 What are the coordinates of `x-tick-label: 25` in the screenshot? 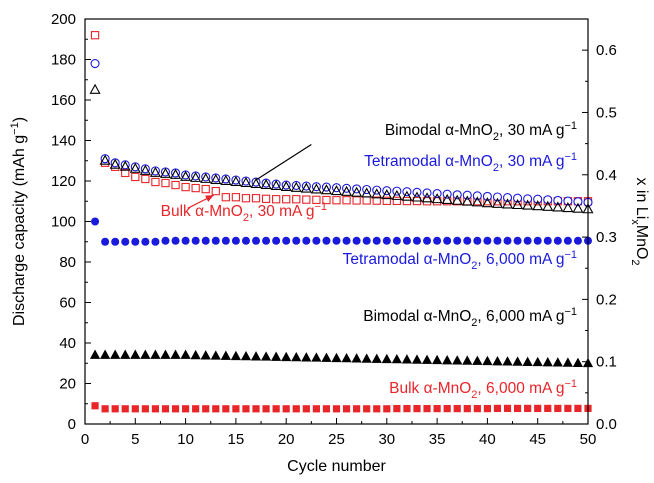 It's located at (336, 439).